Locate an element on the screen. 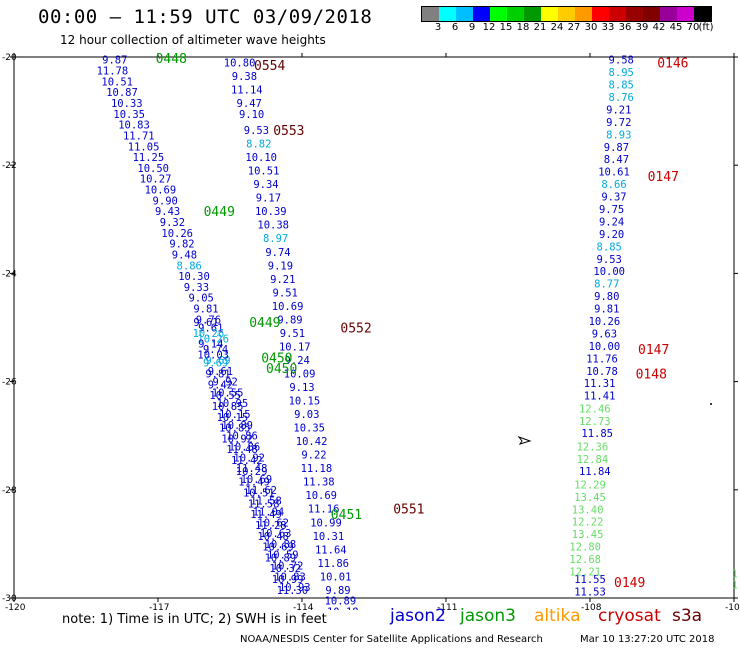 The height and width of the screenshot is (650, 740). swh-value: 10.17 is located at coordinates (295, 347).